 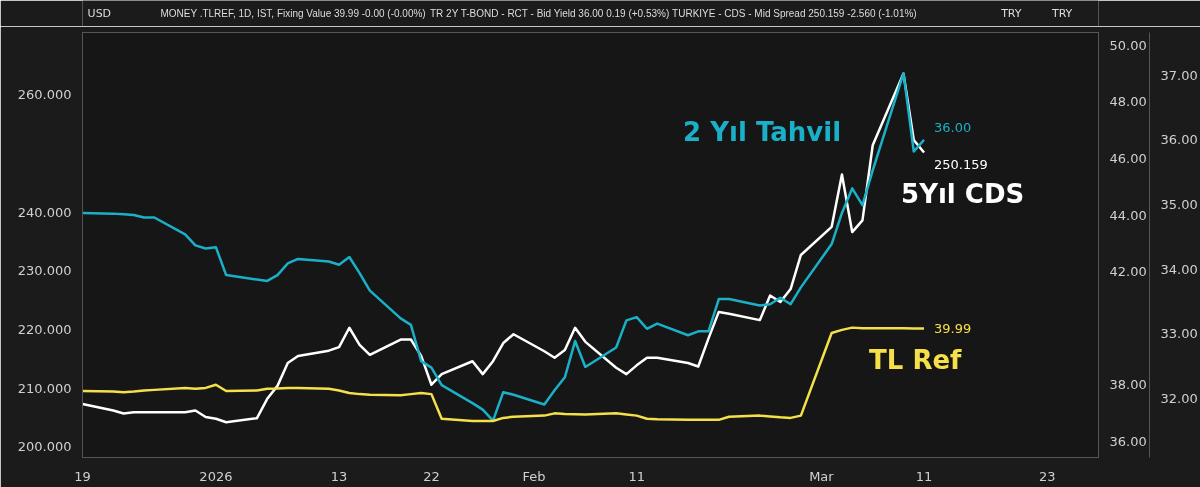 I want to click on text: MONEY .TLREF, 1D, IST, Fixing Value 39.99 -0.00 (-0.00%), so click(x=293, y=13).